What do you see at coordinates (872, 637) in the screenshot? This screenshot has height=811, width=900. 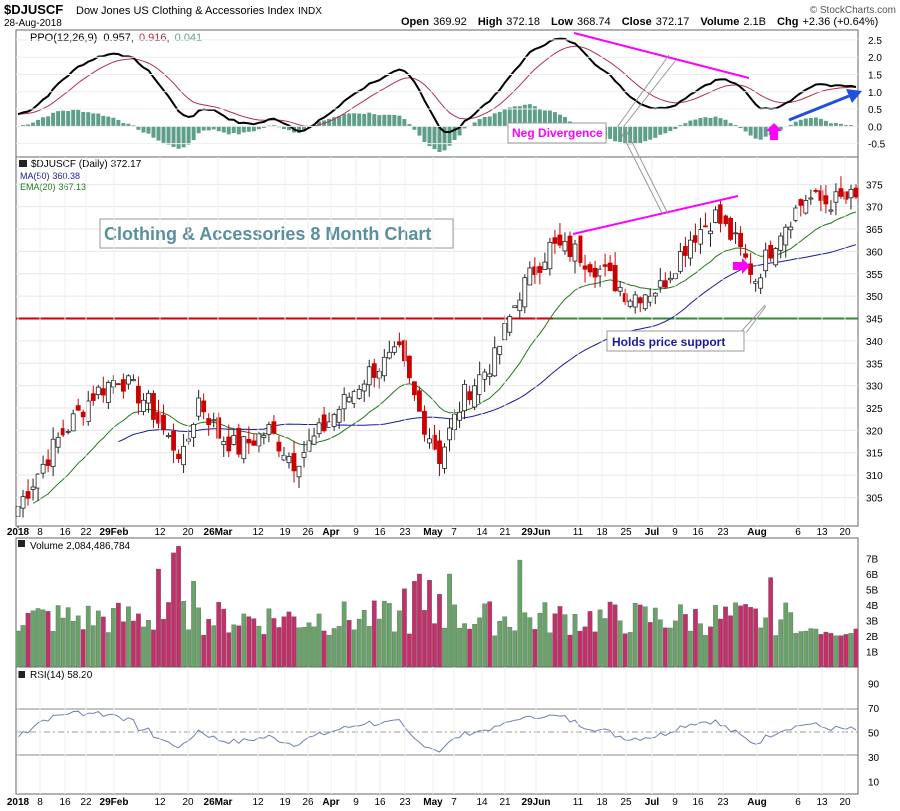 I see `volume-tick-label: 2B` at bounding box center [872, 637].